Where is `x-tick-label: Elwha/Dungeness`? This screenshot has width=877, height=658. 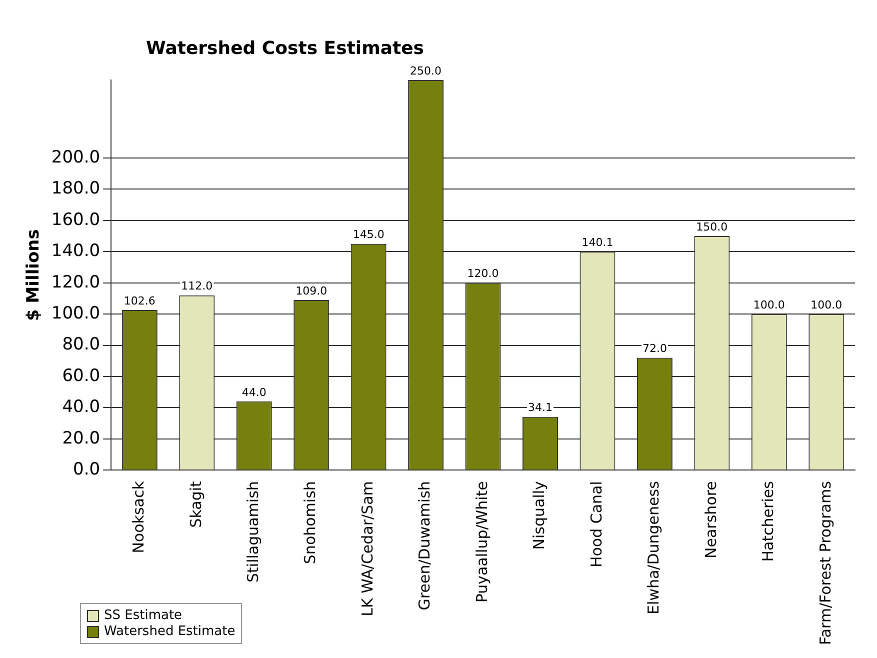 x-tick-label: Elwha/Dungeness is located at coordinates (653, 547).